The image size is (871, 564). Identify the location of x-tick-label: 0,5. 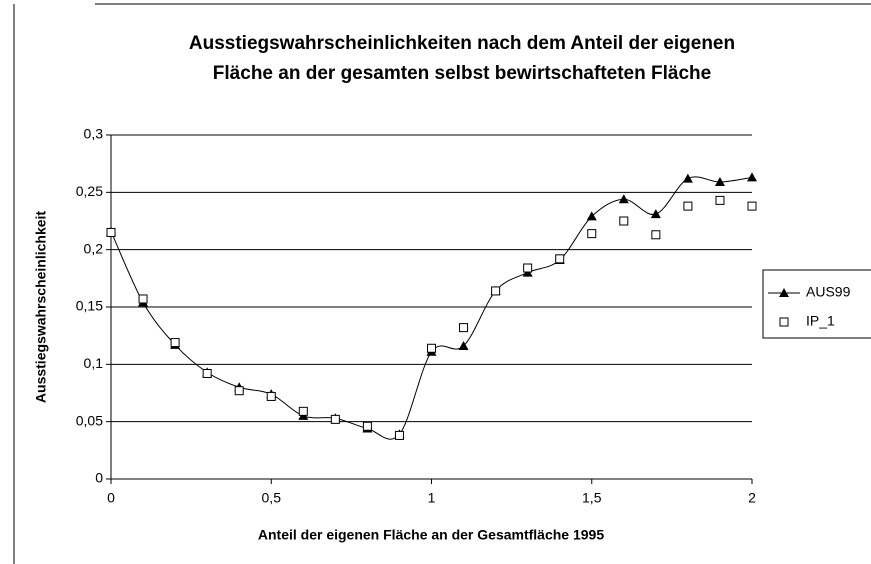
(272, 498).